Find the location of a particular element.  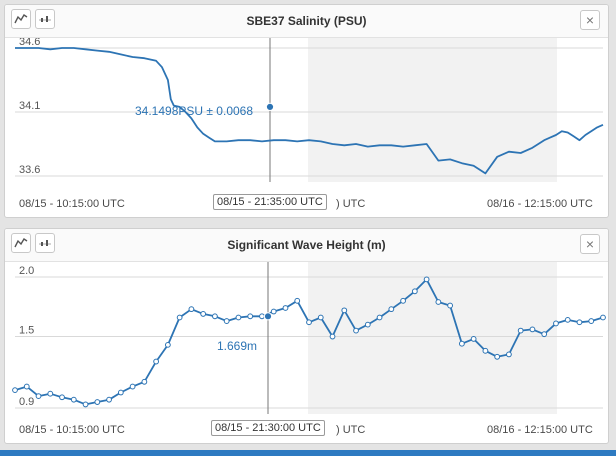

panel-header: Significant Wave Height (m) × is located at coordinates (306, 245).